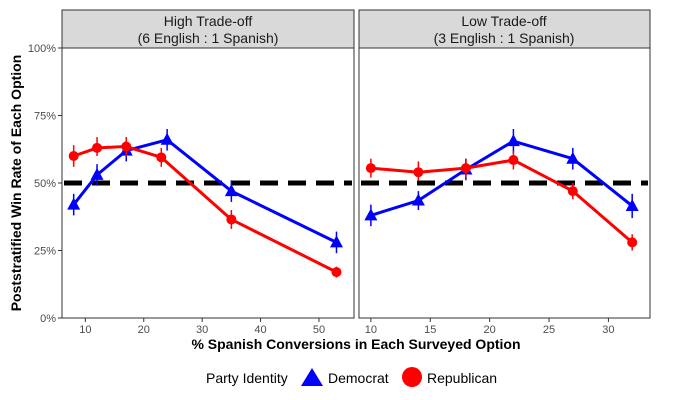 This screenshot has width=700, height=400. Describe the element at coordinates (208, 21) in the screenshot. I see `strip-title-line1: High Trade-off` at that location.